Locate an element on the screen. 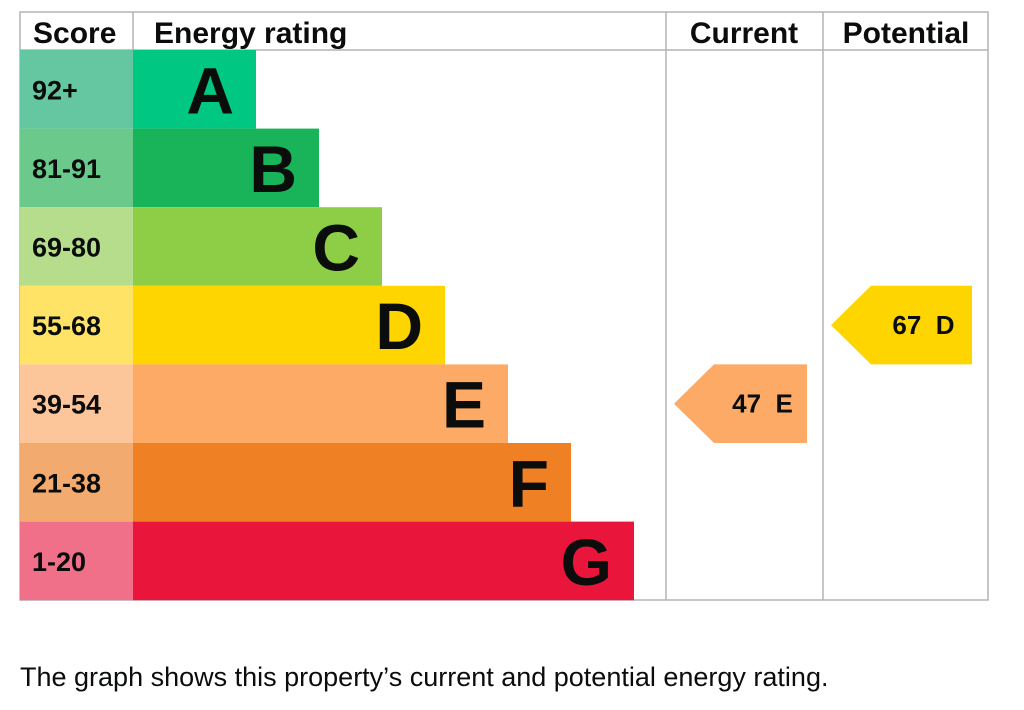 The width and height of the screenshot is (1024, 710). potential-rating-arrow: 67 D is located at coordinates (901, 325).